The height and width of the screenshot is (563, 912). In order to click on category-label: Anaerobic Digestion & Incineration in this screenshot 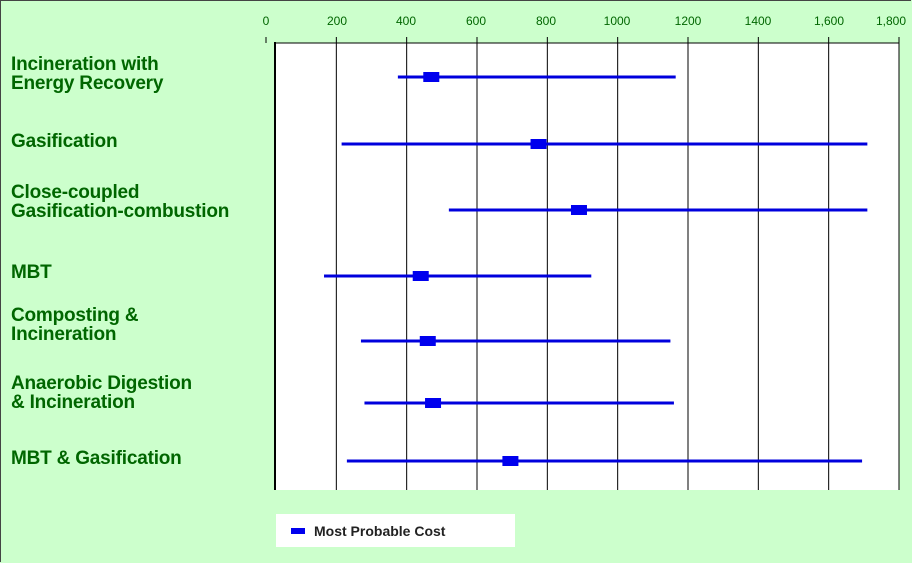, I will do `click(101, 393)`.